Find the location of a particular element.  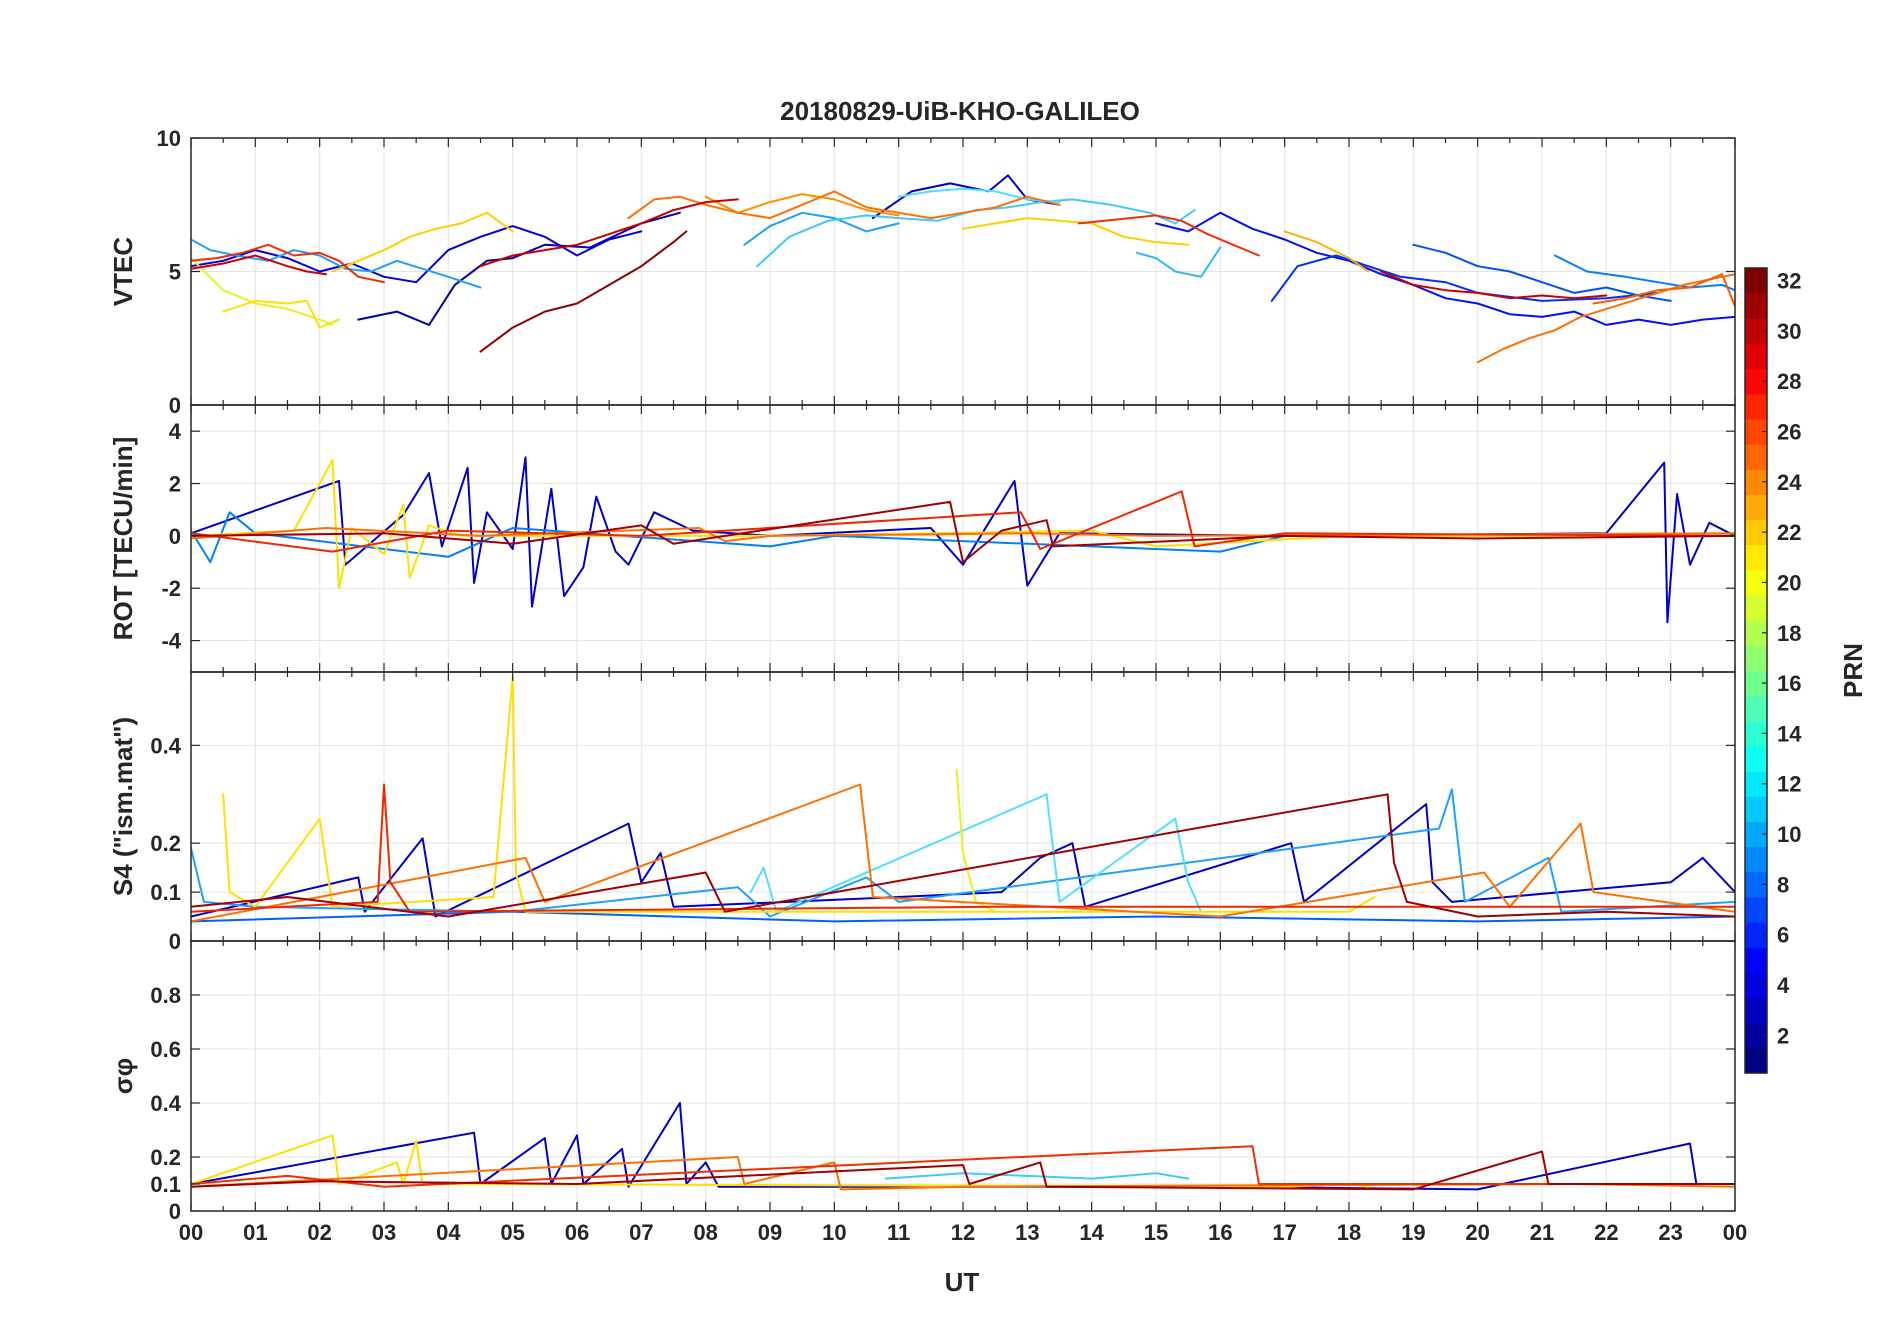

series-group-sigma_phi is located at coordinates (963, 1146).